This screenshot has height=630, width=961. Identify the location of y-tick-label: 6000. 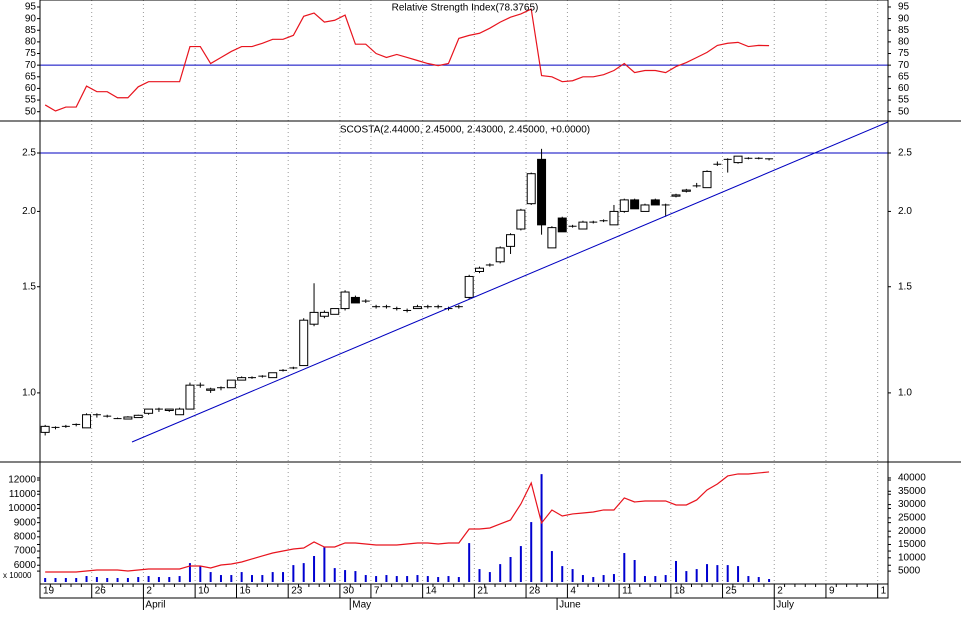
(25, 565).